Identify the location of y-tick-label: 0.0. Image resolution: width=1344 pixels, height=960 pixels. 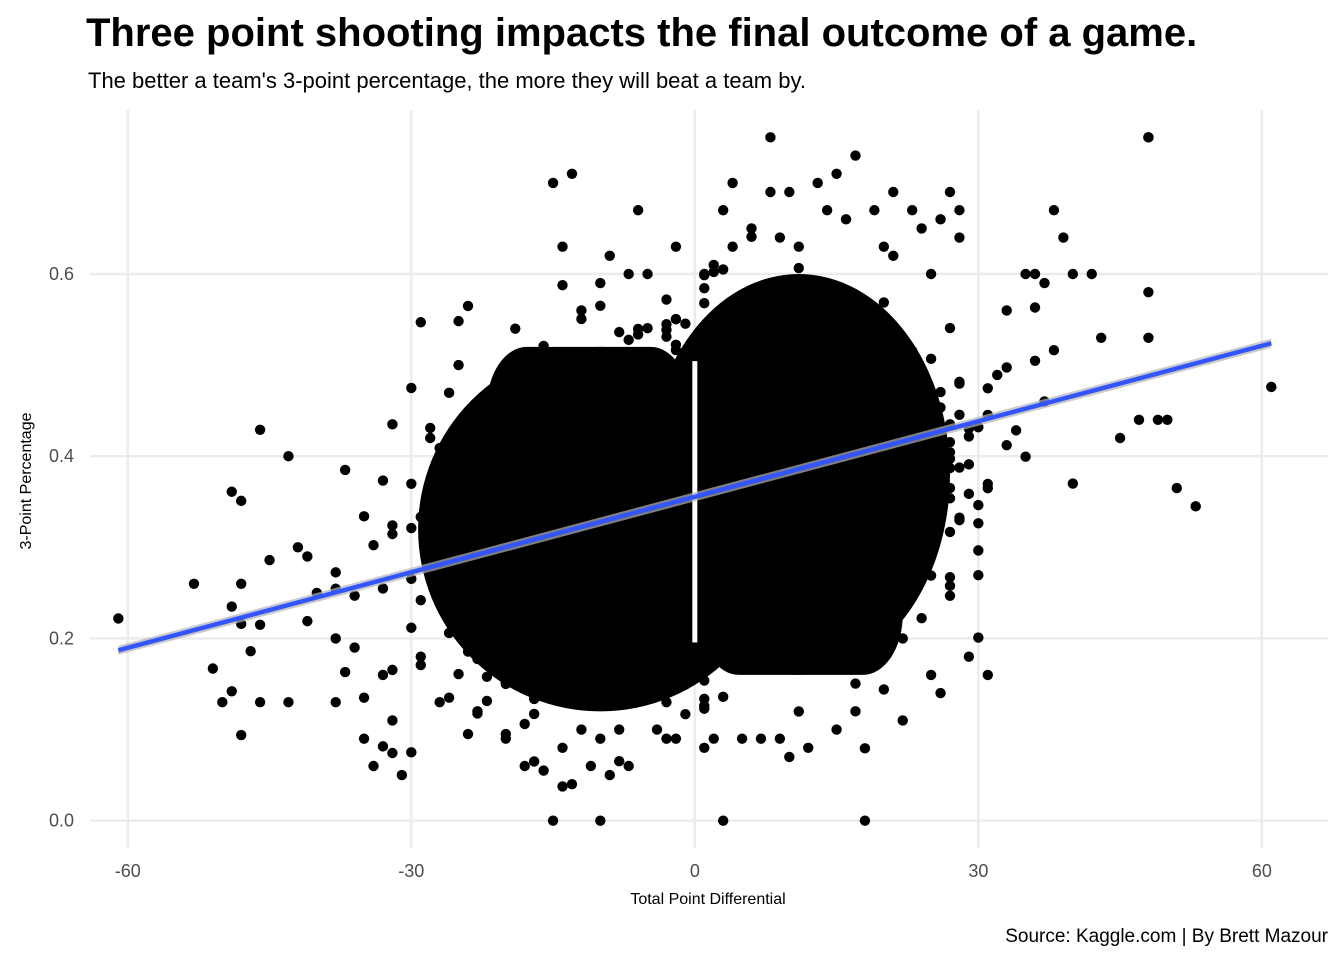
(61, 821).